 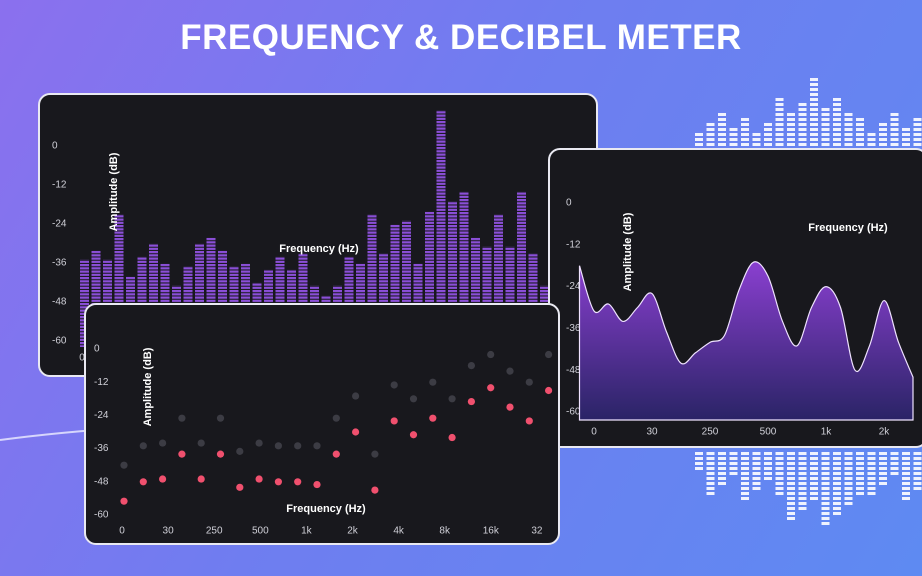 I want to click on x-tick-label: 30, so click(x=652, y=432).